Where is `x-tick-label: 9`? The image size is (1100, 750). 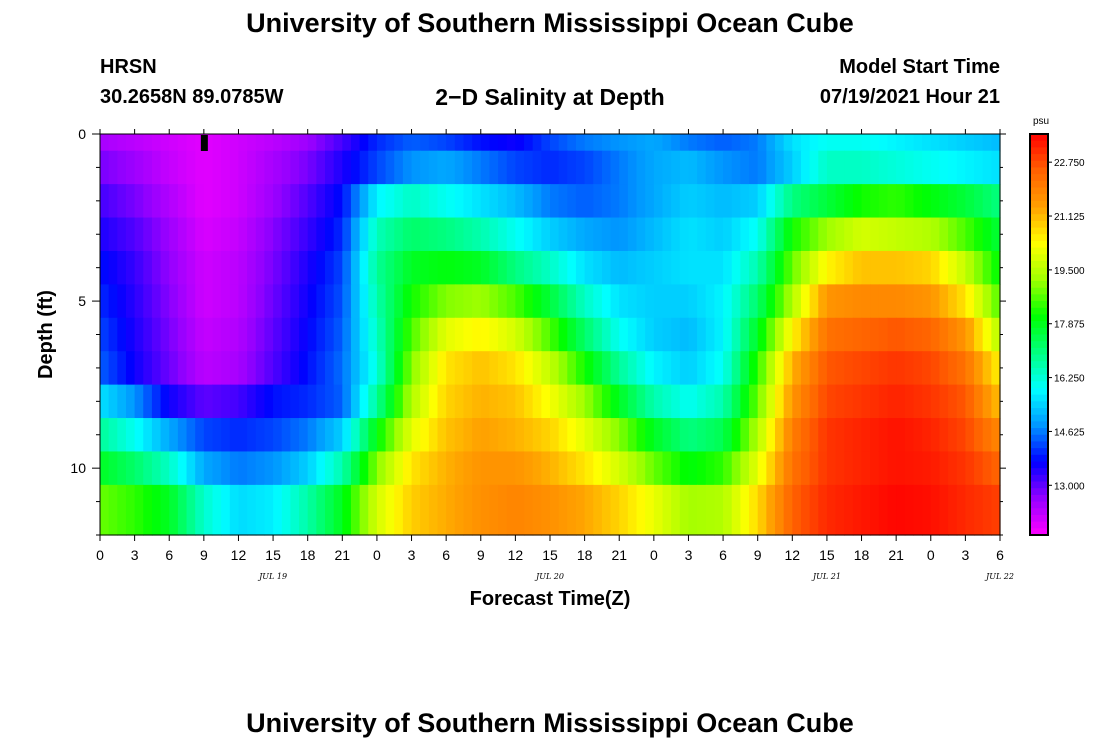 x-tick-label: 9 is located at coordinates (204, 555).